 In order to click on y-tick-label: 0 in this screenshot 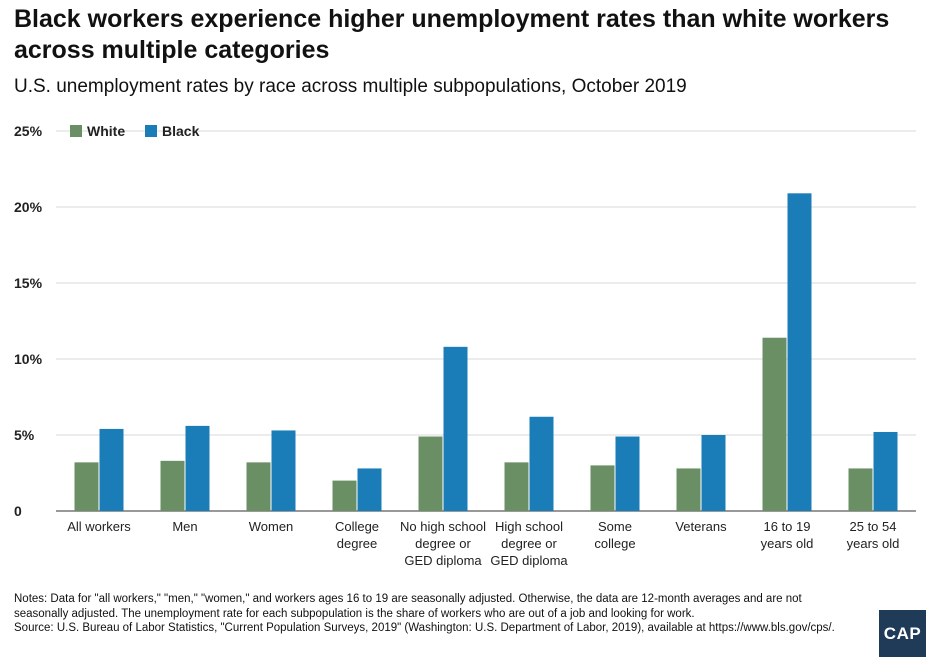, I will do `click(18, 511)`.